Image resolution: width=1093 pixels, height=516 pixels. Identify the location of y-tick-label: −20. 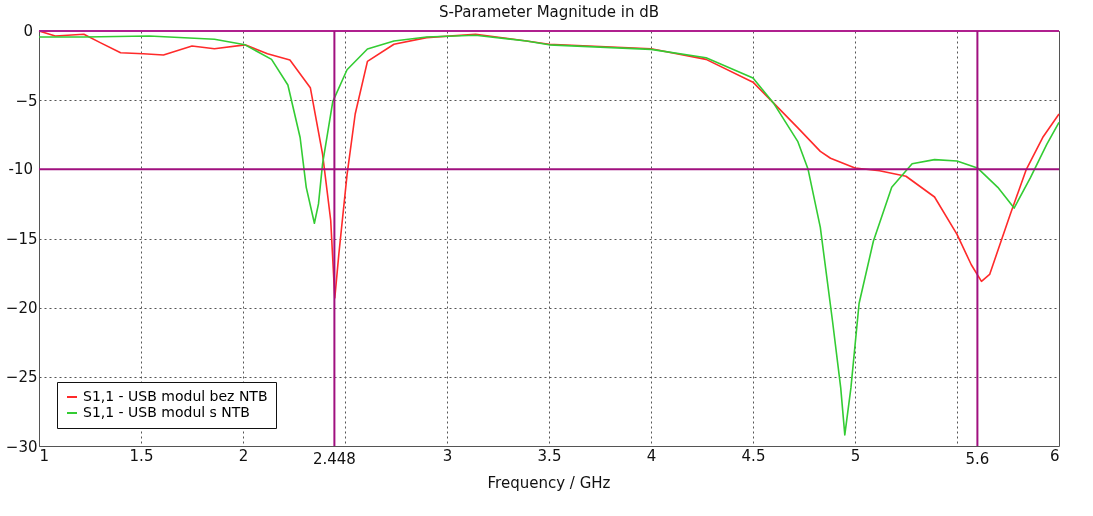
(21, 308).